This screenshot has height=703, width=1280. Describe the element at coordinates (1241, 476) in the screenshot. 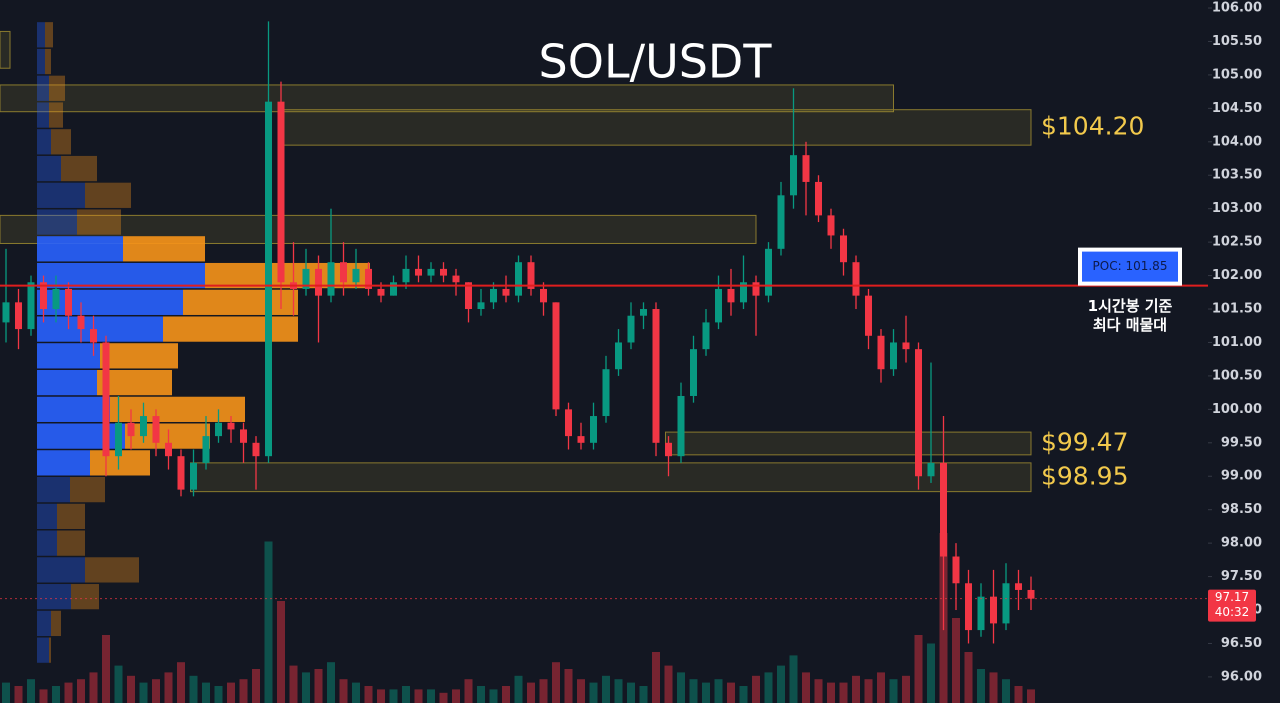

I see `y-tick-label: 99.00` at that location.